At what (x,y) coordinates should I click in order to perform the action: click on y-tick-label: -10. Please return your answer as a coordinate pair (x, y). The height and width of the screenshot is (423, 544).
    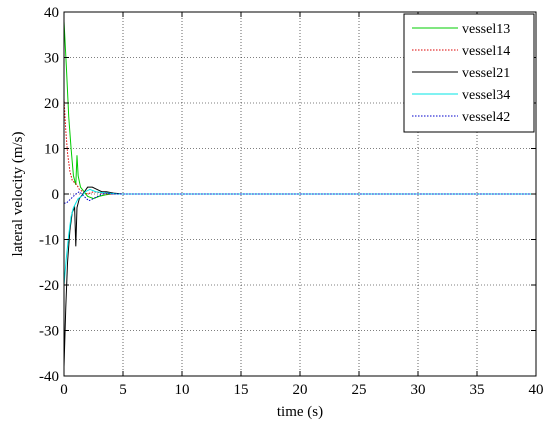
    Looking at the image, I should click on (49, 241).